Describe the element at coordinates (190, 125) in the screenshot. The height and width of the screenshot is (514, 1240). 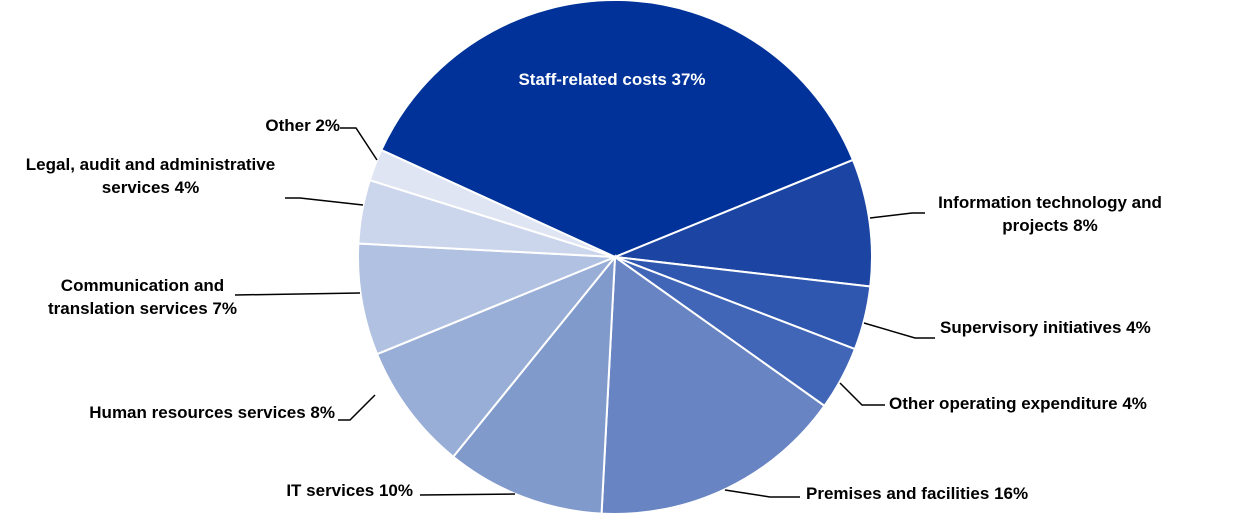
I see `slice-label: Other 2%` at that location.